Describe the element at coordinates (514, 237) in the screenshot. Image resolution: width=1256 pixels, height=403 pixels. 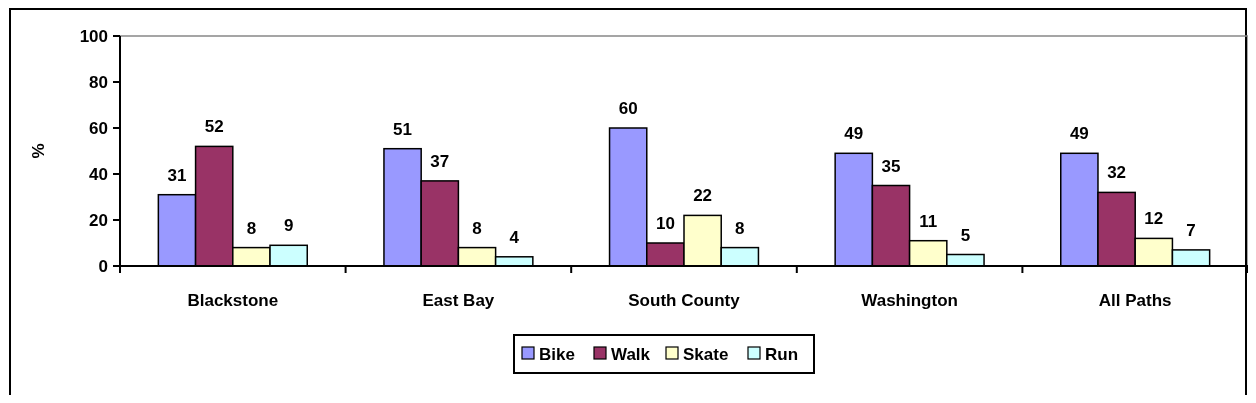
I see `data-label: 4` at that location.